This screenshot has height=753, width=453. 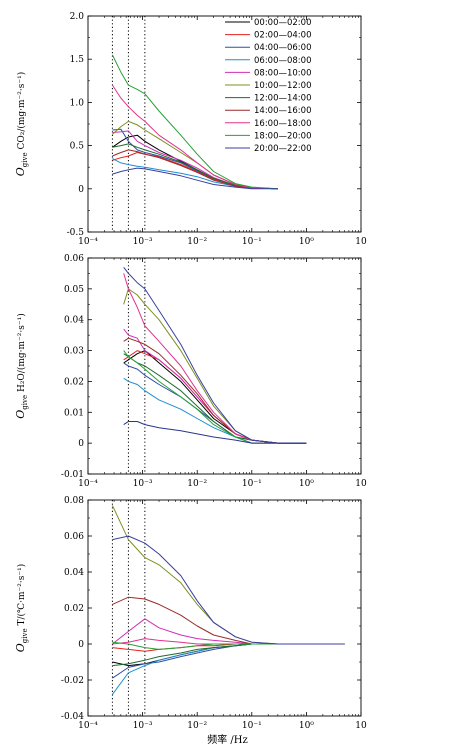 What do you see at coordinates (21, 608) in the screenshot?
I see `y-axis-label: Ogive T/(℃·m⁻²·s⁻¹)` at bounding box center [21, 608].